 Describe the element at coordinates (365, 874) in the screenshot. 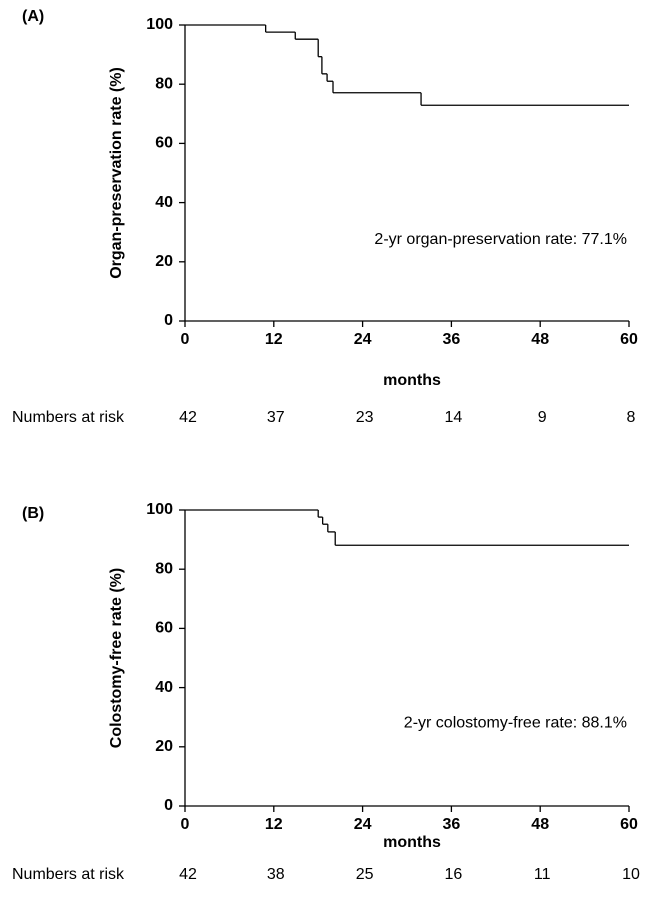

I see `risk-value: 25` at that location.